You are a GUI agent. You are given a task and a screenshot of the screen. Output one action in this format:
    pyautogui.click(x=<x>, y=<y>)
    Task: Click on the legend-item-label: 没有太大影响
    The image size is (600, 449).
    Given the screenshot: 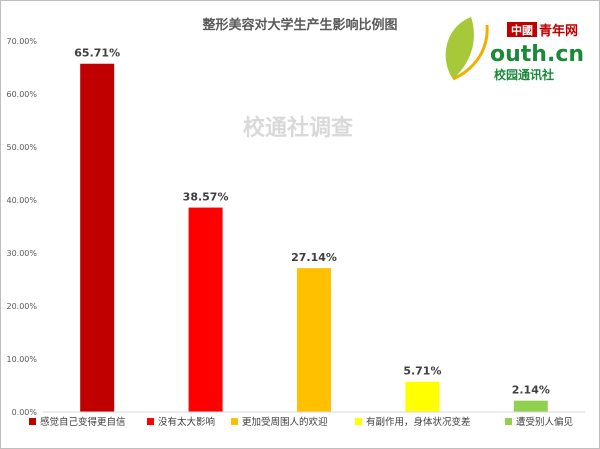 What is the action you would take?
    pyautogui.click(x=186, y=422)
    